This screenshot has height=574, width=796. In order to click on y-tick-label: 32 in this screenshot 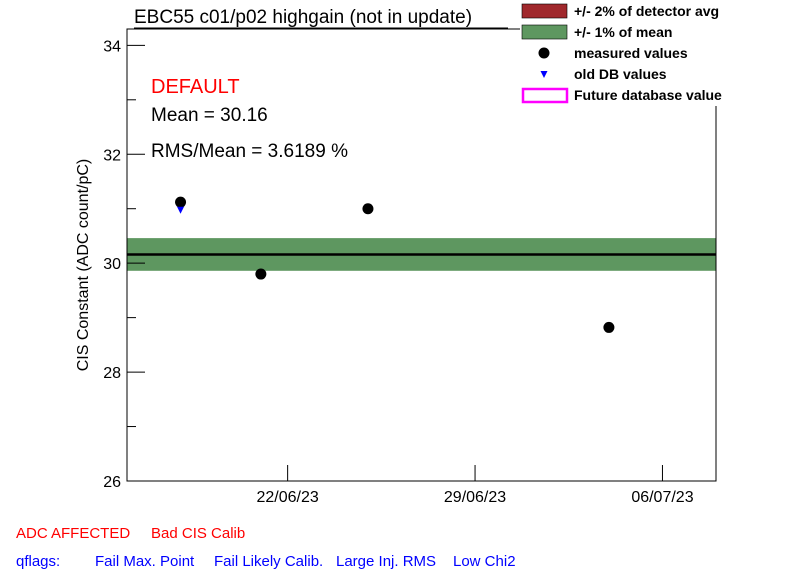, I will do `click(112, 155)`.